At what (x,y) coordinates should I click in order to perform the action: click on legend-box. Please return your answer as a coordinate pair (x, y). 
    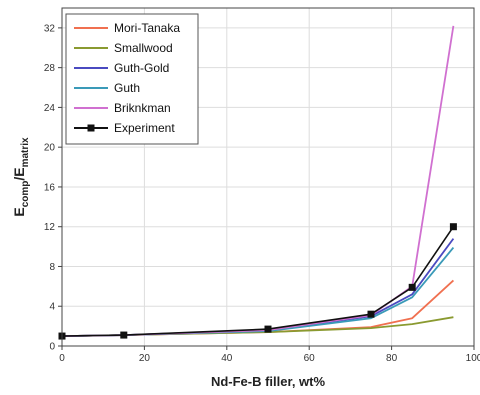
    Looking at the image, I should click on (132, 79).